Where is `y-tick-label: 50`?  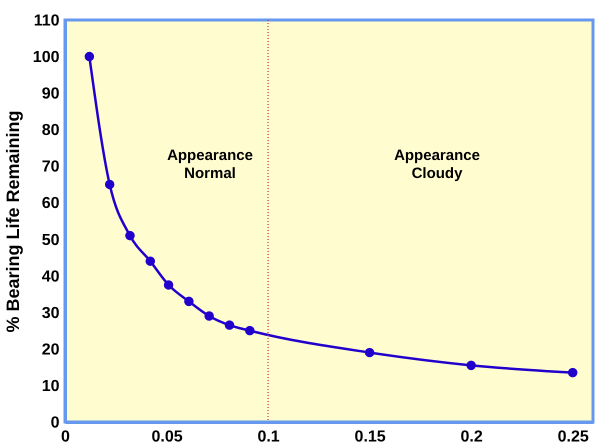 y-tick-label: 50 is located at coordinates (51, 240).